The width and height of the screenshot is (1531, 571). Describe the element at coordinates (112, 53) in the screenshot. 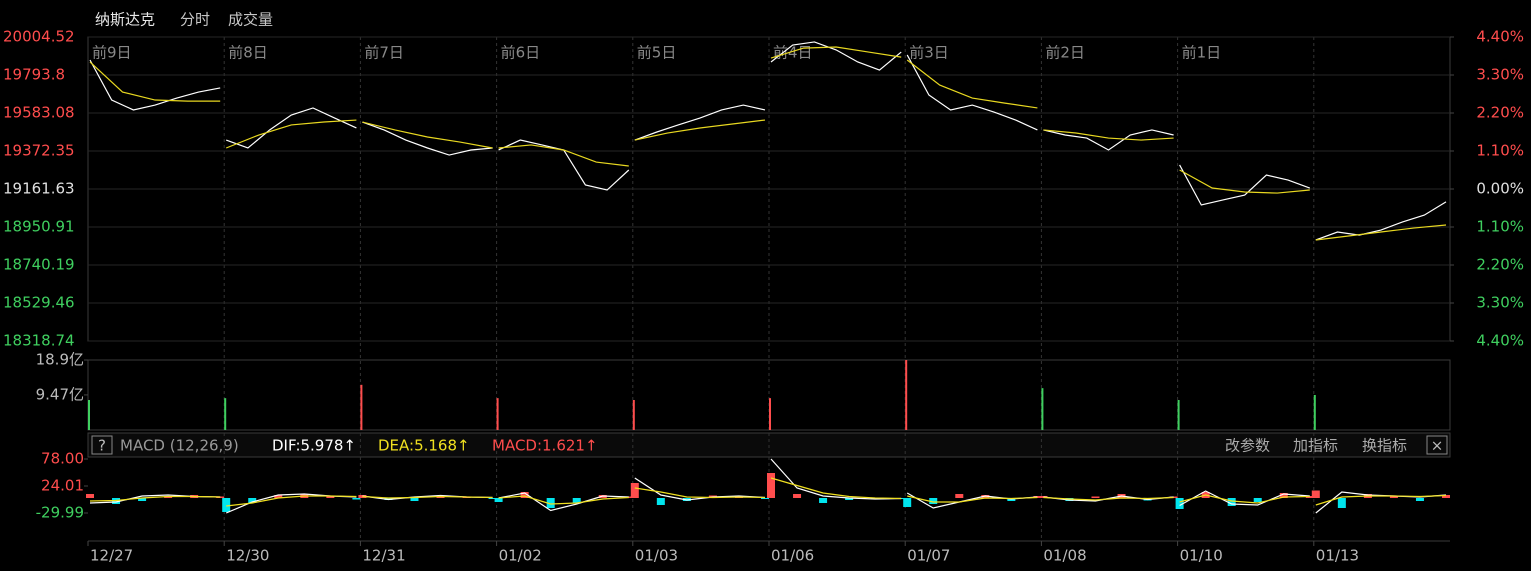

I see `day-label: 前9日` at that location.